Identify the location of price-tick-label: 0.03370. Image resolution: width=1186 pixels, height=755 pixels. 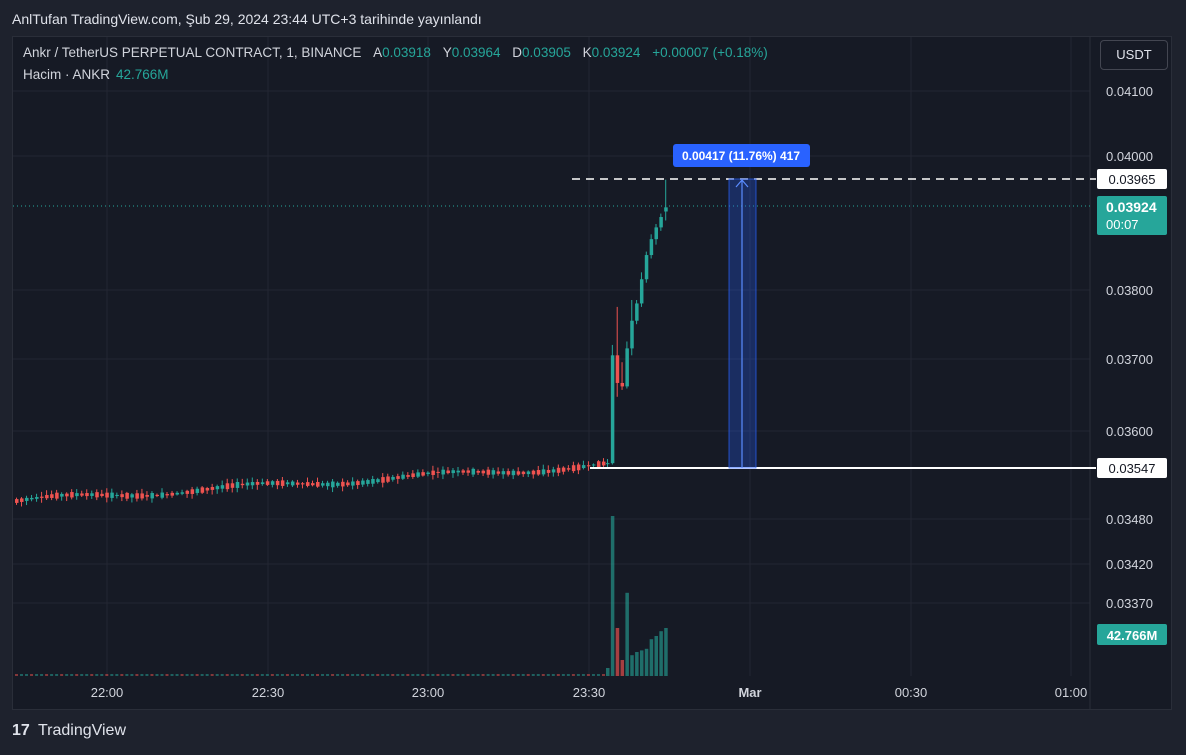
(1129, 603).